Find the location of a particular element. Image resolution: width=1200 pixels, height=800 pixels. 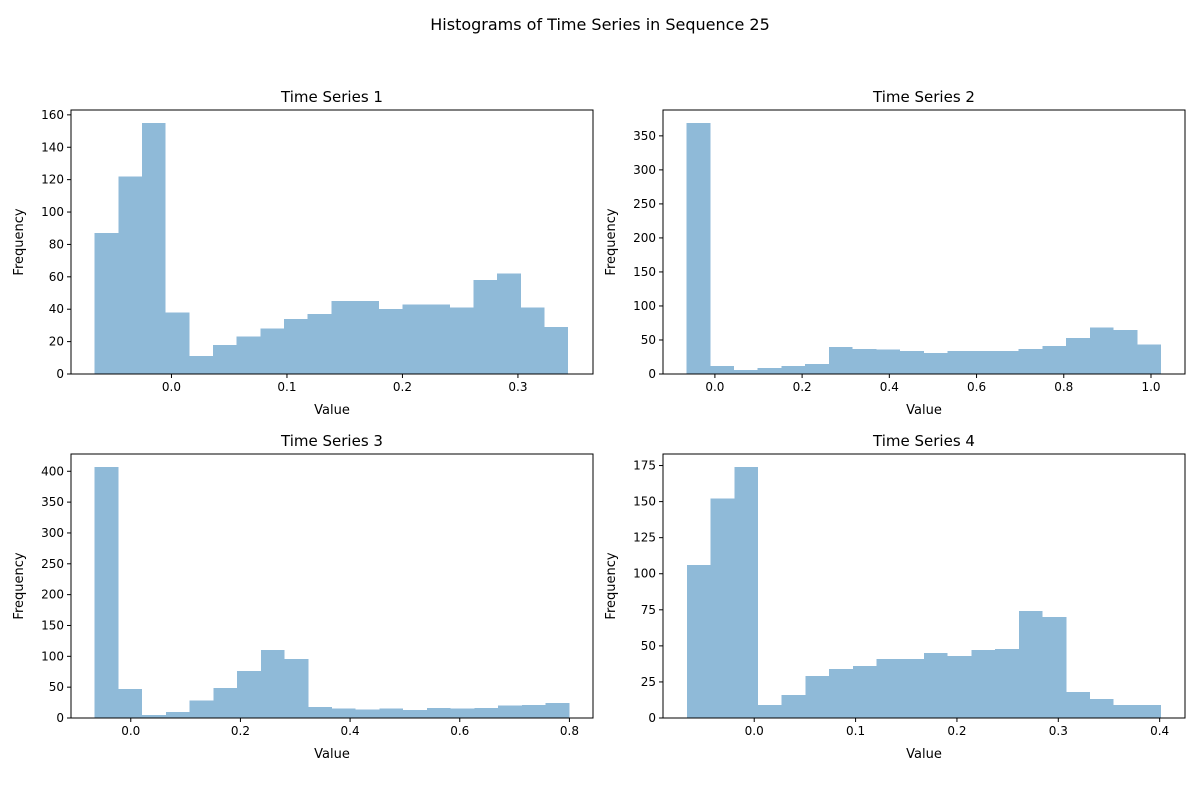

y-tick-label: 40 is located at coordinates (56, 309).